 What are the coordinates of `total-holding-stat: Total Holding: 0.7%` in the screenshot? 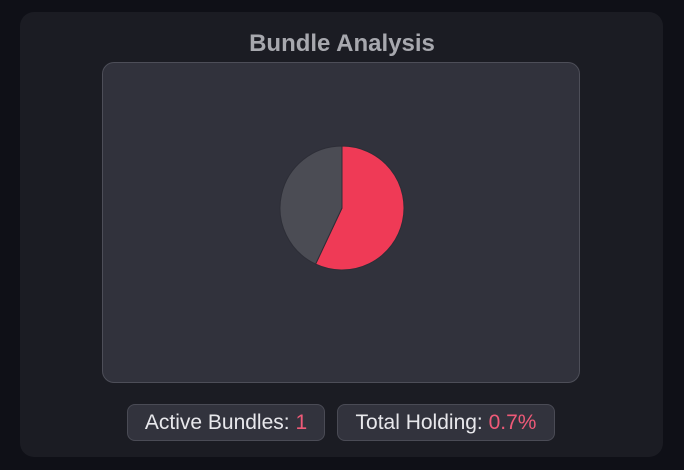 It's located at (446, 422).